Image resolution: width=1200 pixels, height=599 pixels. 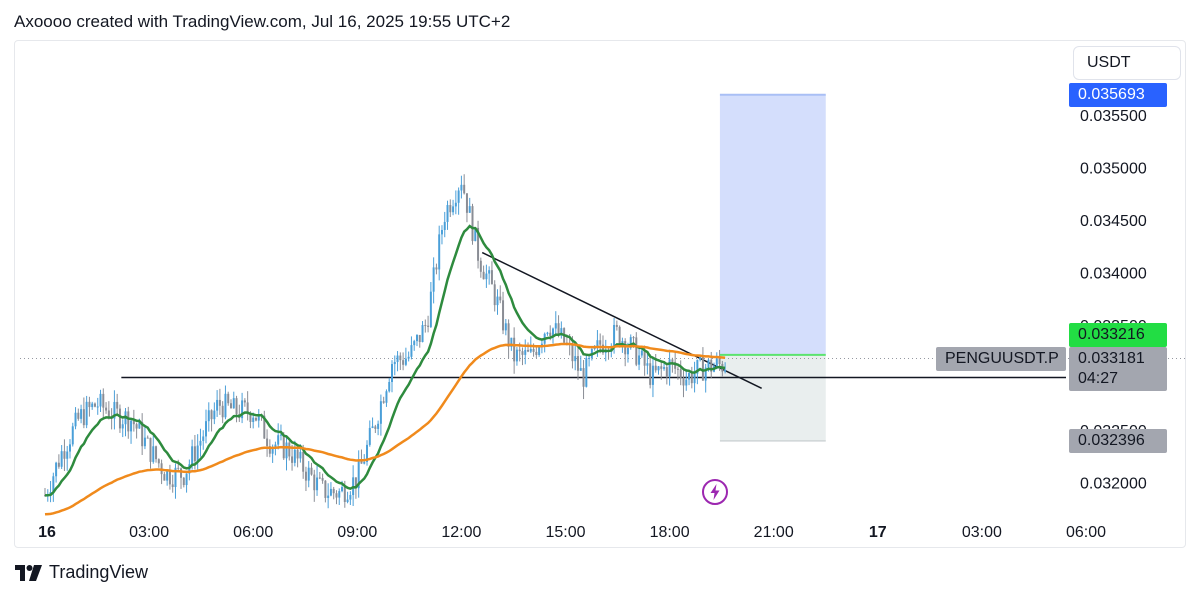 I want to click on entry-price-tag: 0.033216, so click(x=1118, y=335).